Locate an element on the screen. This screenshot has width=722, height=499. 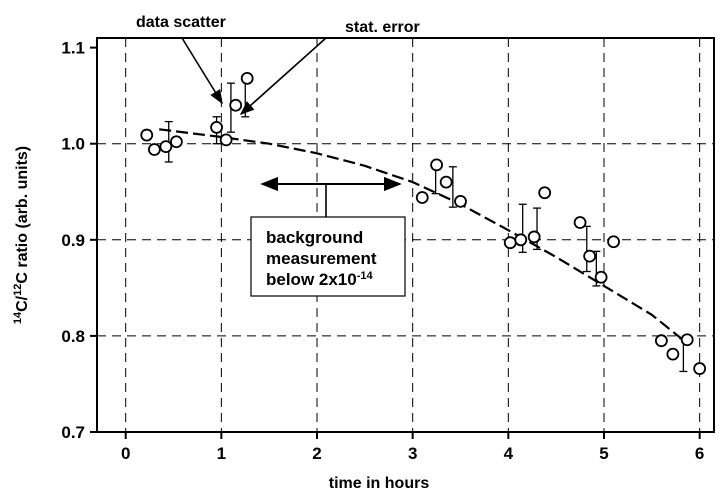
y-axis-label-sup-14: 14 is located at coordinates (18, 317).